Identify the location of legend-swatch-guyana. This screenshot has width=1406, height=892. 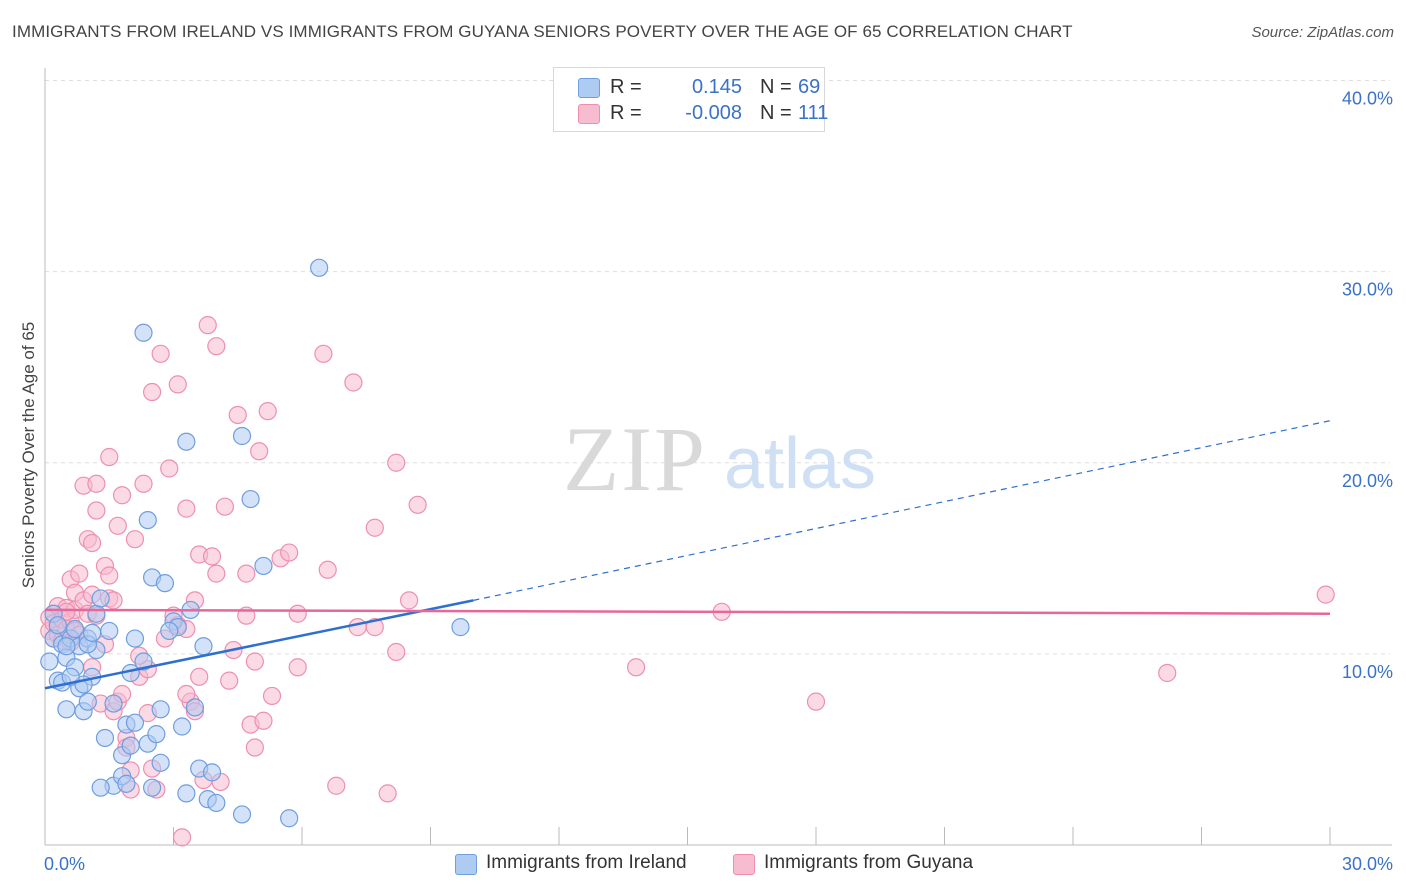
(589, 114).